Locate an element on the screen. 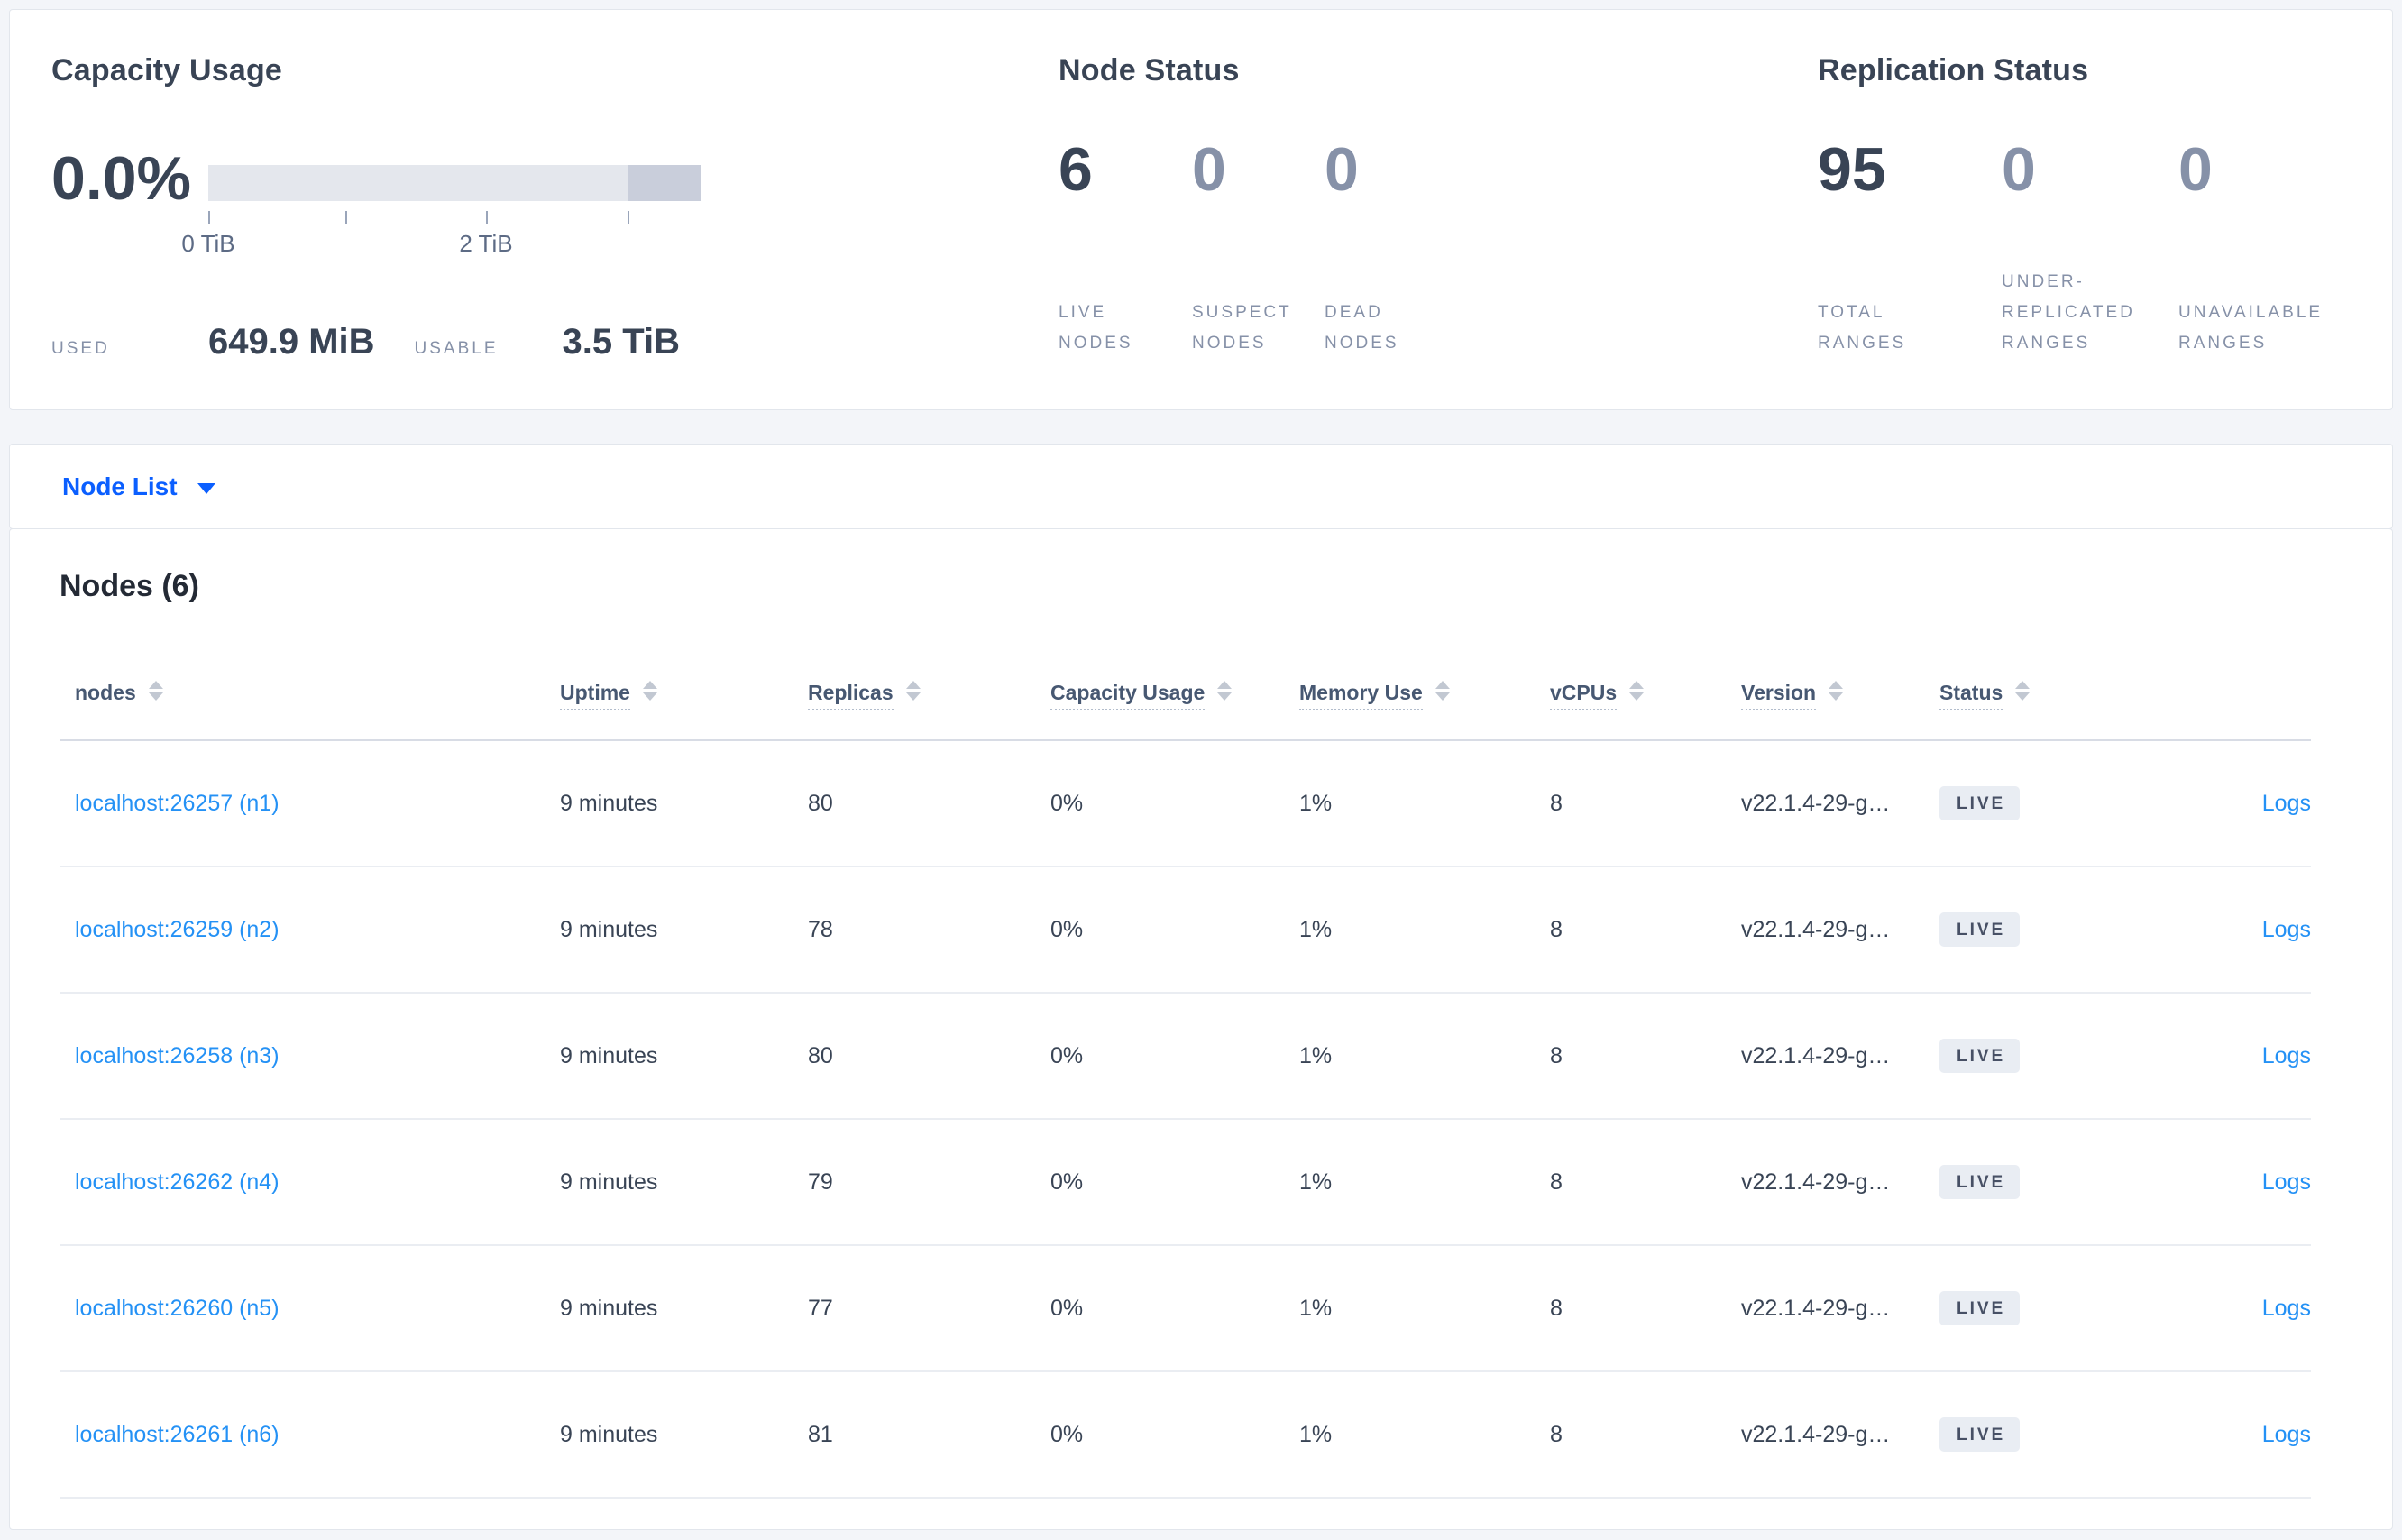  node-link: localhost:26259 (n2) is located at coordinates (177, 929).